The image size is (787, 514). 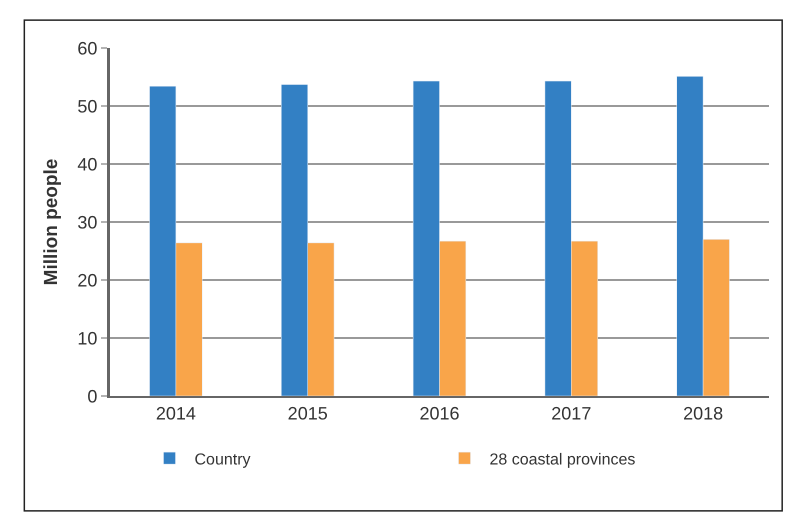 What do you see at coordinates (92, 396) in the screenshot?
I see `y-tick-label: 0` at bounding box center [92, 396].